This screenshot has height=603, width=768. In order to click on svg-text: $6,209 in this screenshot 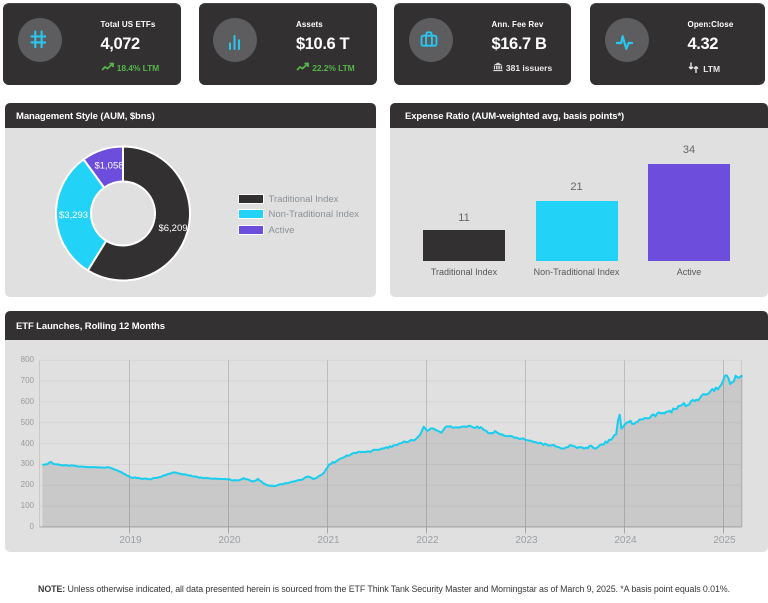, I will do `click(172, 228)`.